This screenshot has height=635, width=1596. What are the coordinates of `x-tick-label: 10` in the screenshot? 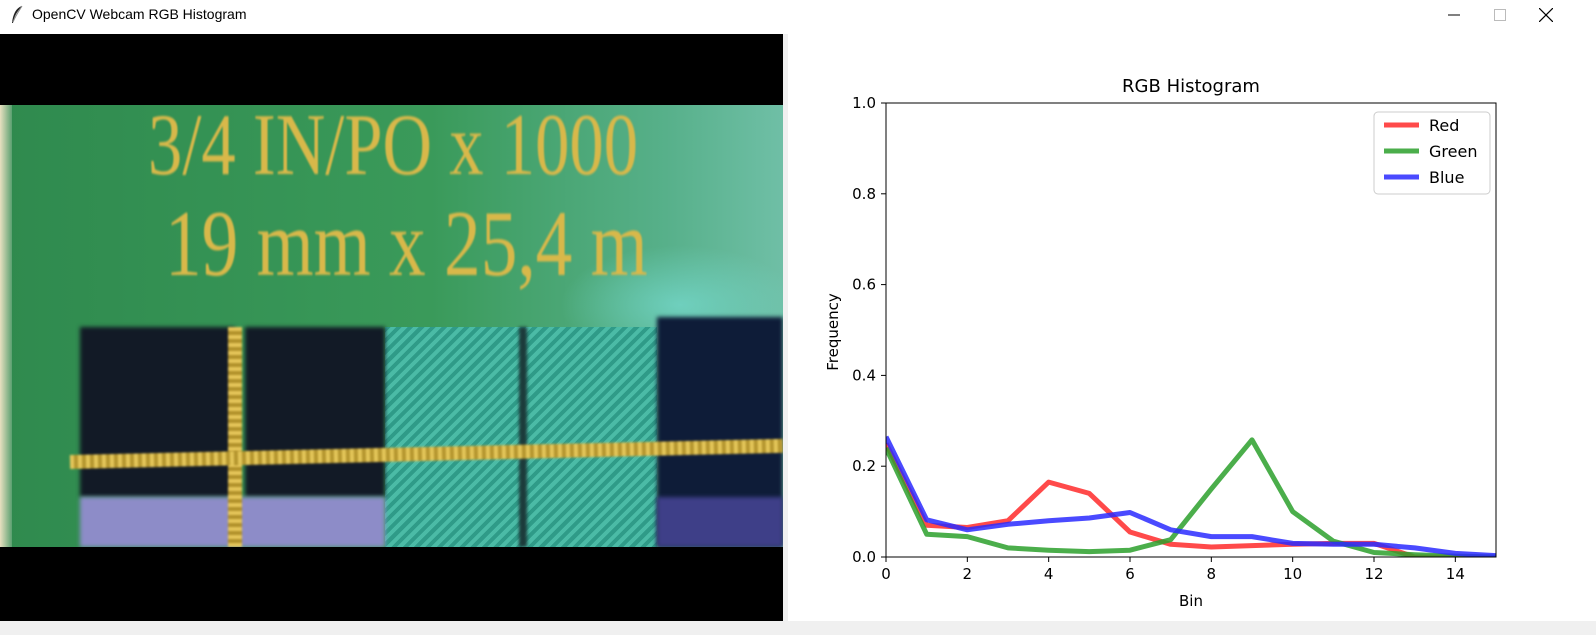 It's located at (1292, 574).